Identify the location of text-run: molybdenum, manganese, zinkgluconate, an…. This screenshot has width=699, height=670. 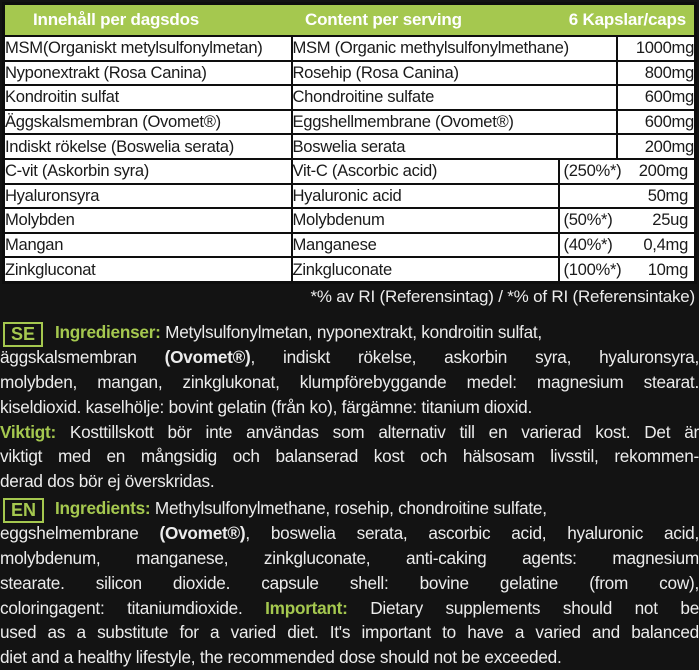
(349, 557).